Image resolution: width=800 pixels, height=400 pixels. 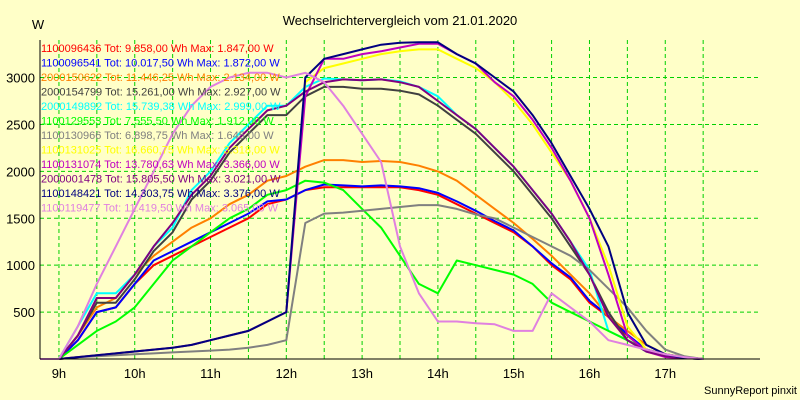 What do you see at coordinates (24, 312) in the screenshot?
I see `y-tick-label: 500` at bounding box center [24, 312].